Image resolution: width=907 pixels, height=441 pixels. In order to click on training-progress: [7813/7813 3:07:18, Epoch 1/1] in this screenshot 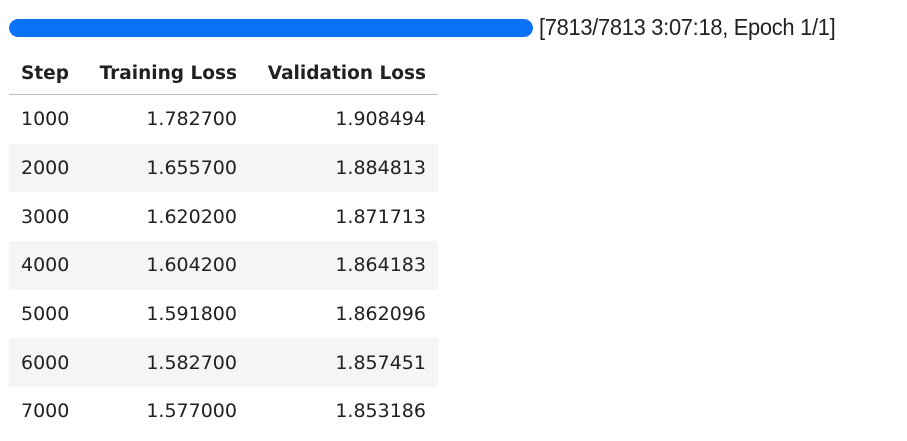, I will do `click(430, 27)`.